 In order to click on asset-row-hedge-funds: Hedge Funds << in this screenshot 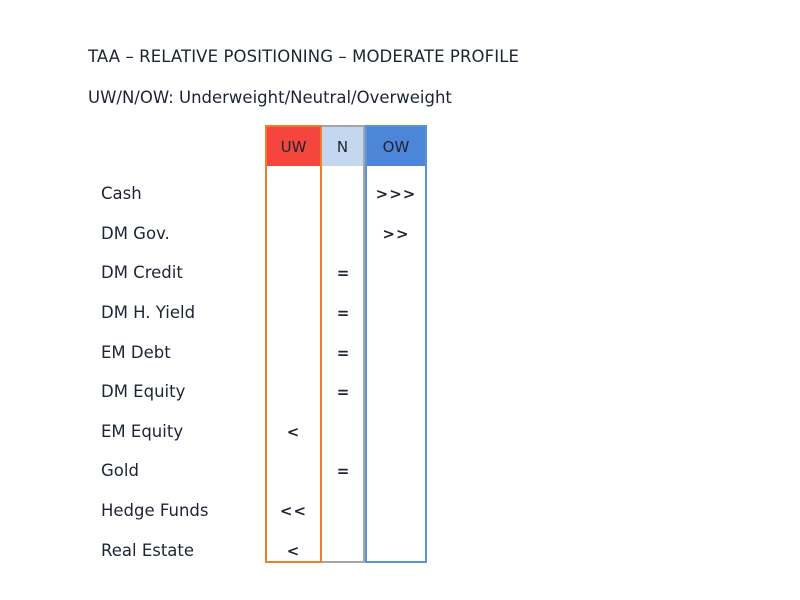, I will do `click(400, 512)`.